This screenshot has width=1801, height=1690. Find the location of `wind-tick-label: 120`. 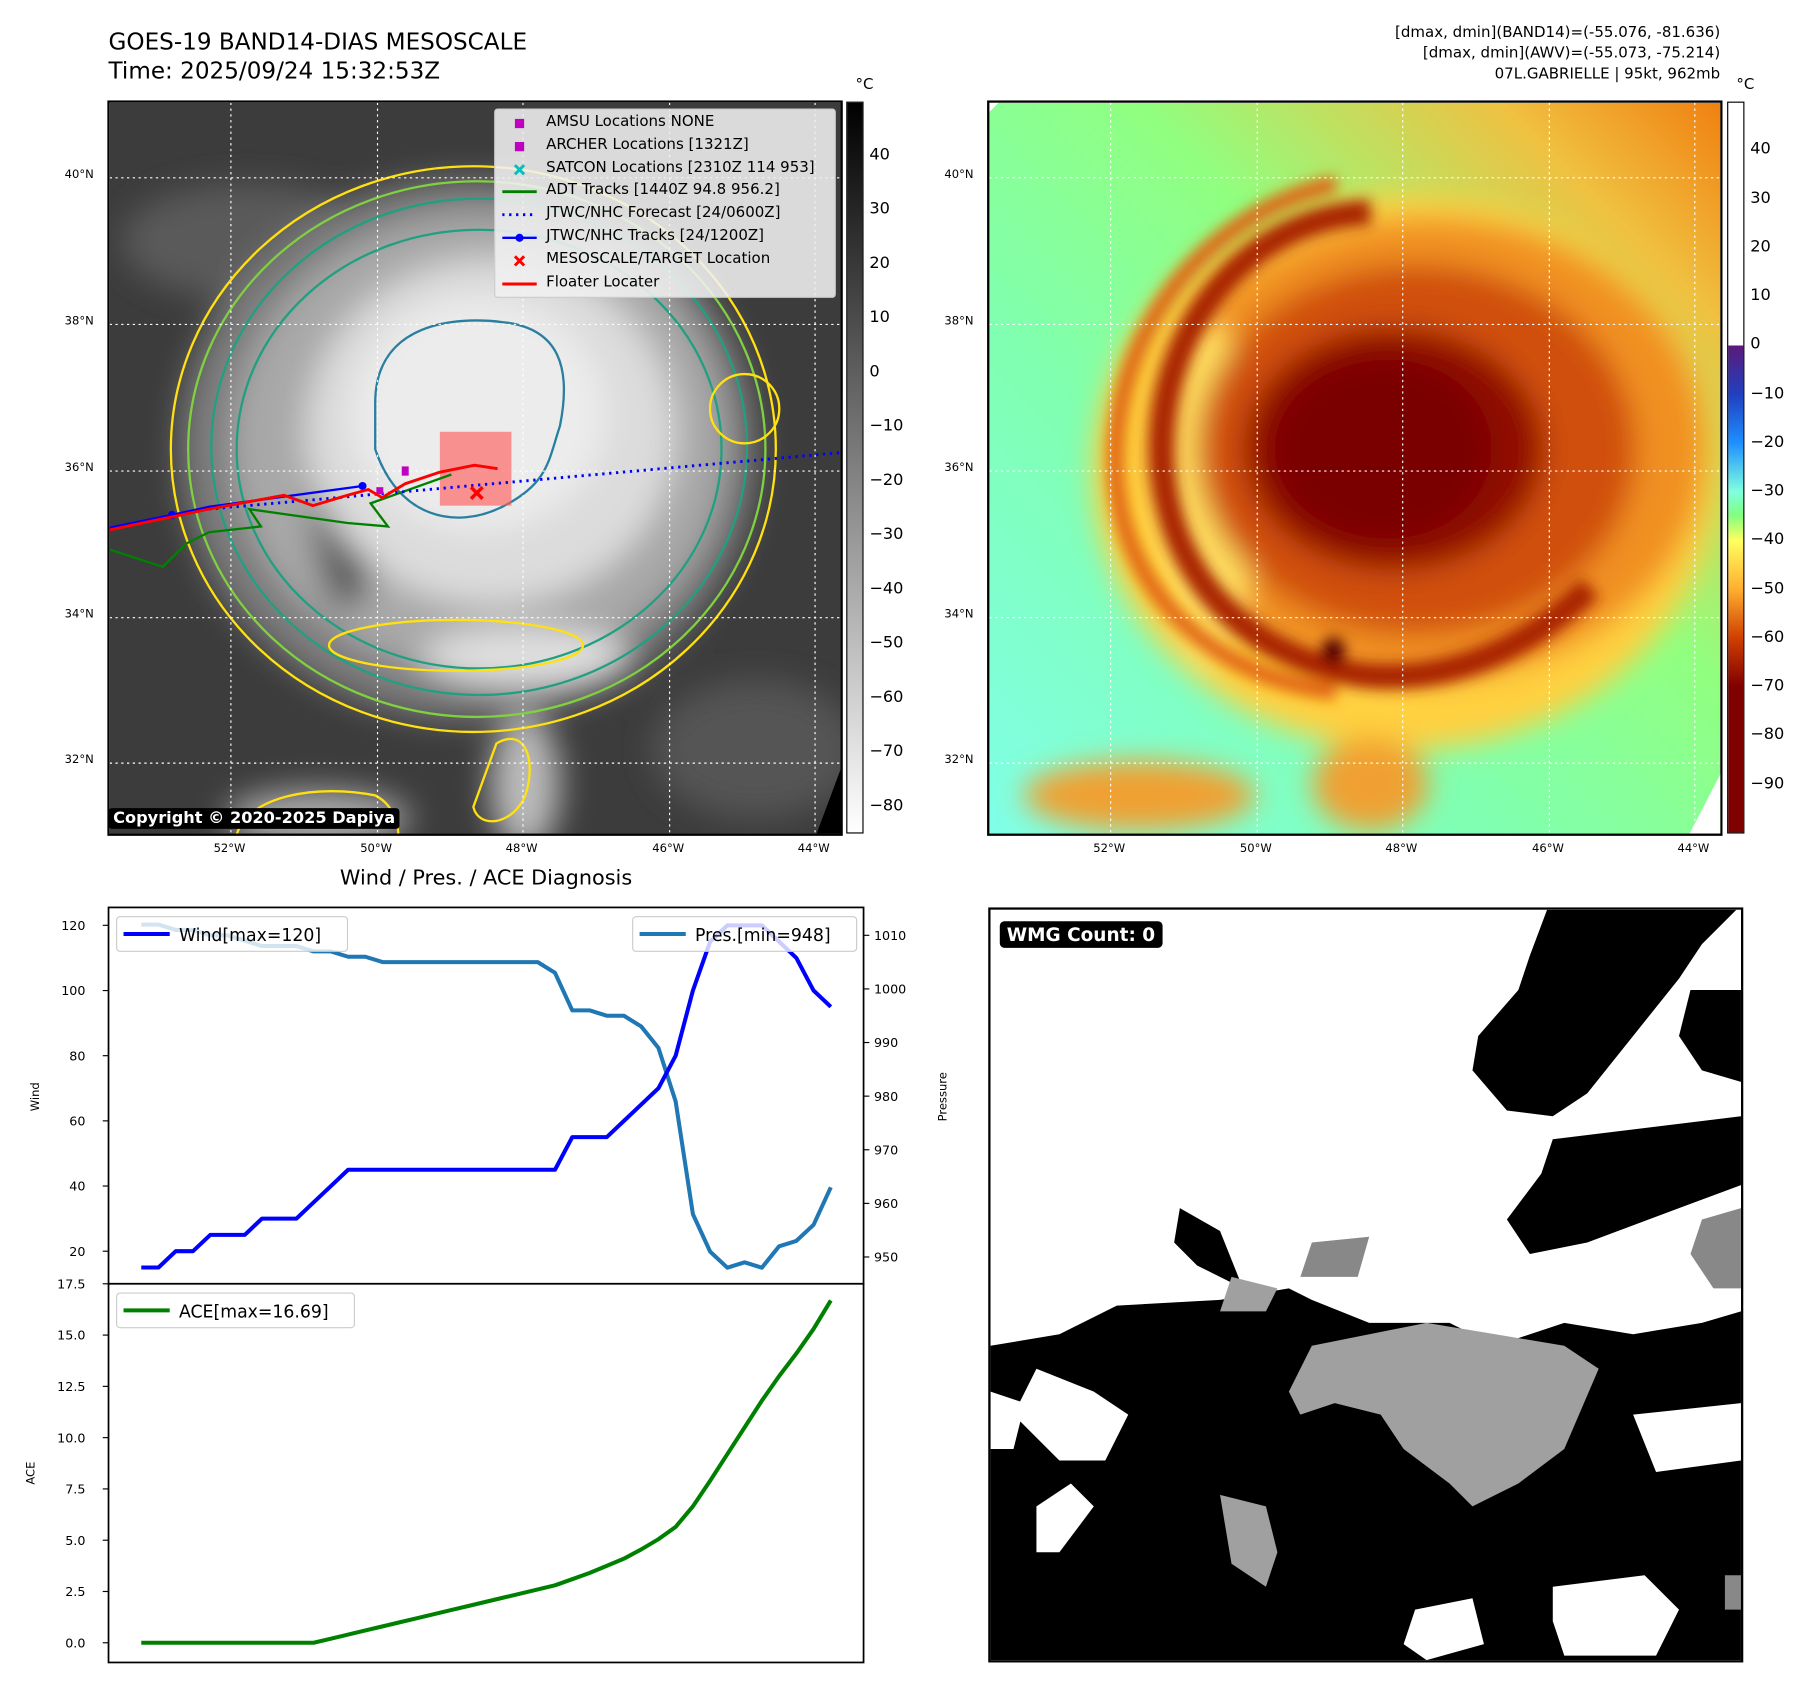

wind-tick-label: 120 is located at coordinates (73, 925).